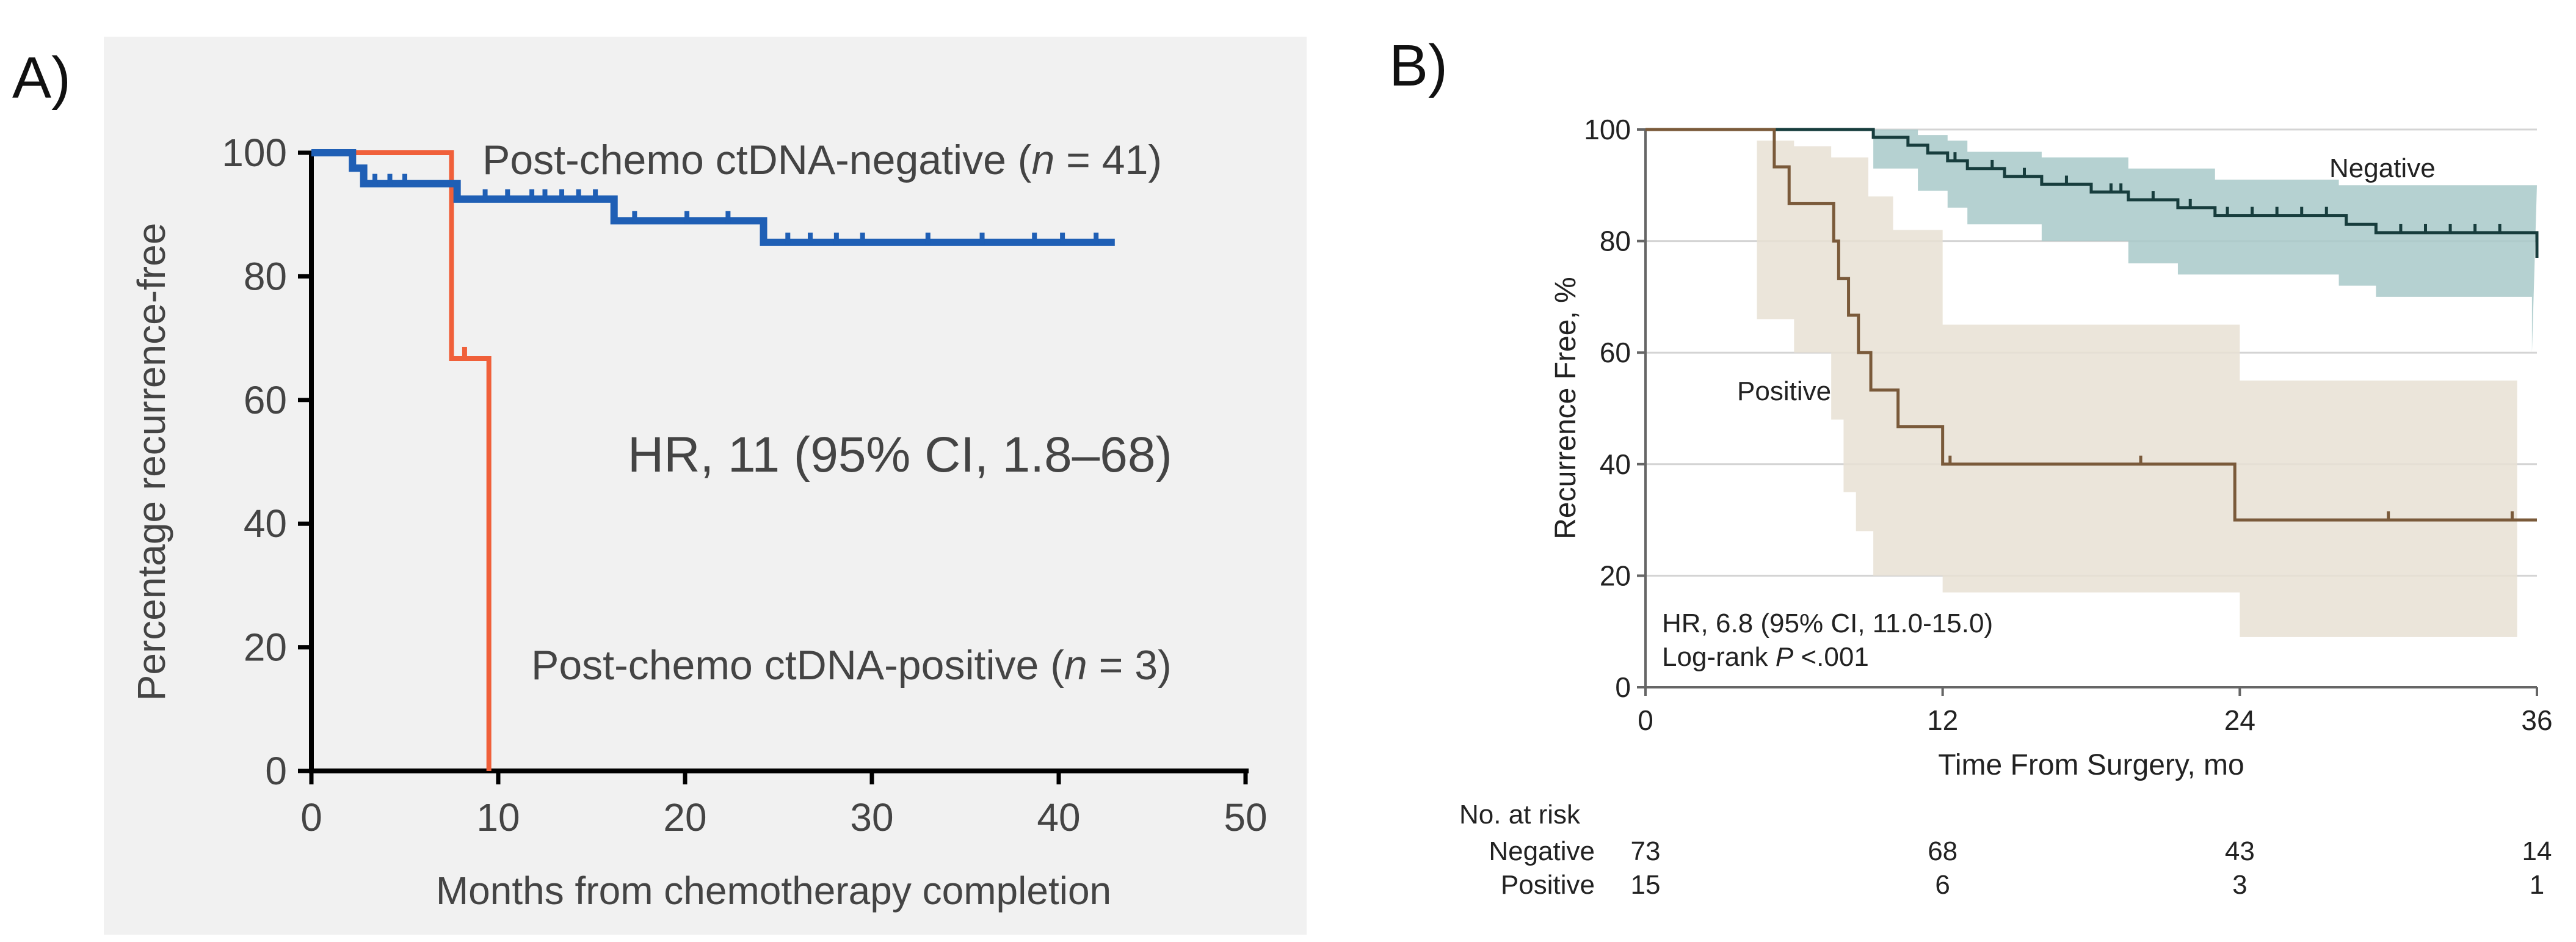 Image resolution: width=2576 pixels, height=942 pixels. What do you see at coordinates (1615, 464) in the screenshot?
I see `panel-b-y-tick-label: 40` at bounding box center [1615, 464].